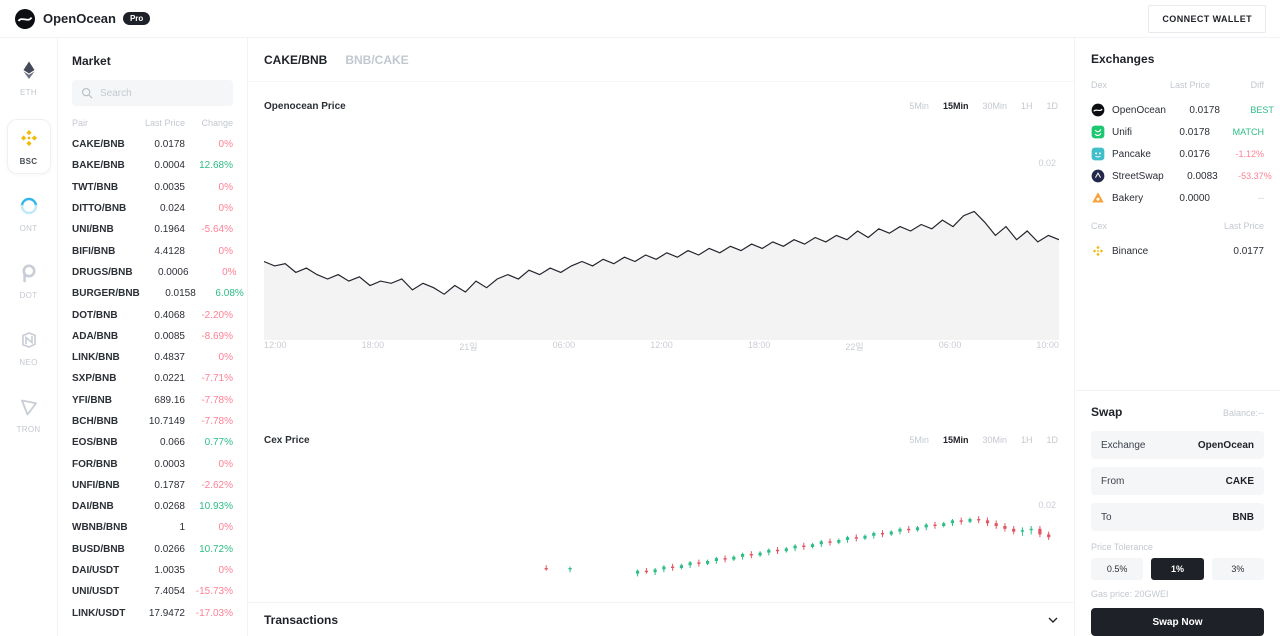 Image resolution: width=1280 pixels, height=636 pixels. Describe the element at coordinates (640, 19) in the screenshot. I see `header: OpenOcean Pro CONNECT WALLET` at that location.